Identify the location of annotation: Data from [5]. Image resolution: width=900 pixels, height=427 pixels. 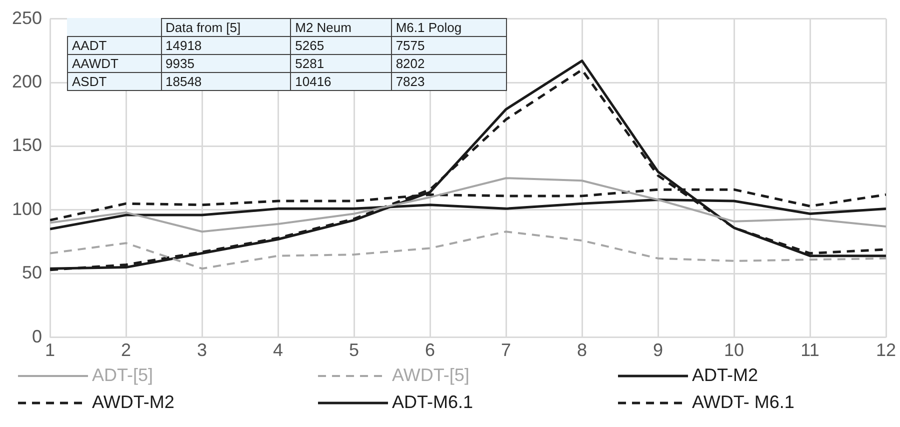
(226, 27).